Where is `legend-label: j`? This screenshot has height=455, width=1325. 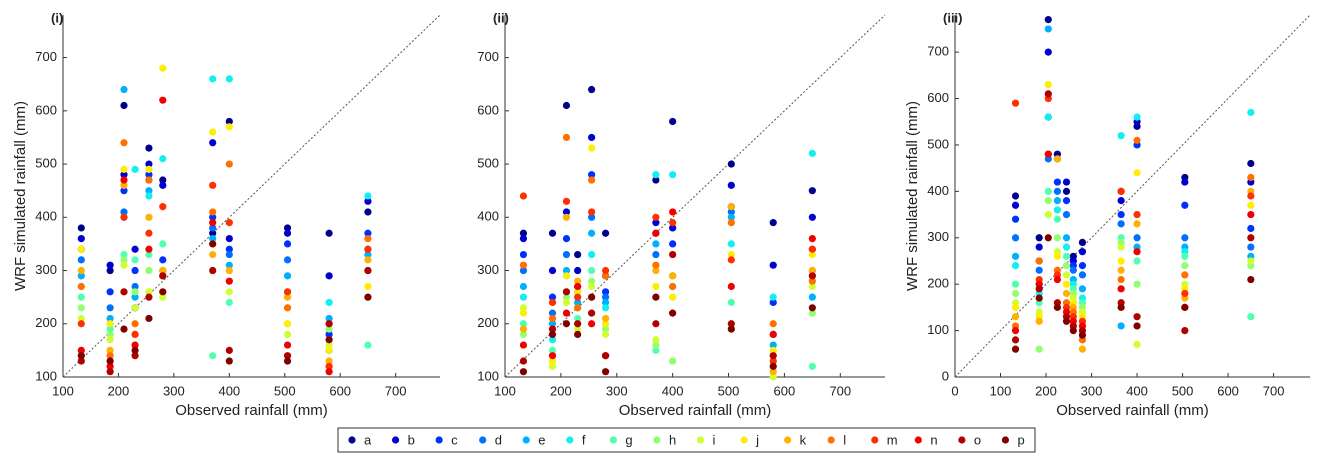
legend-label: j is located at coordinates (757, 439).